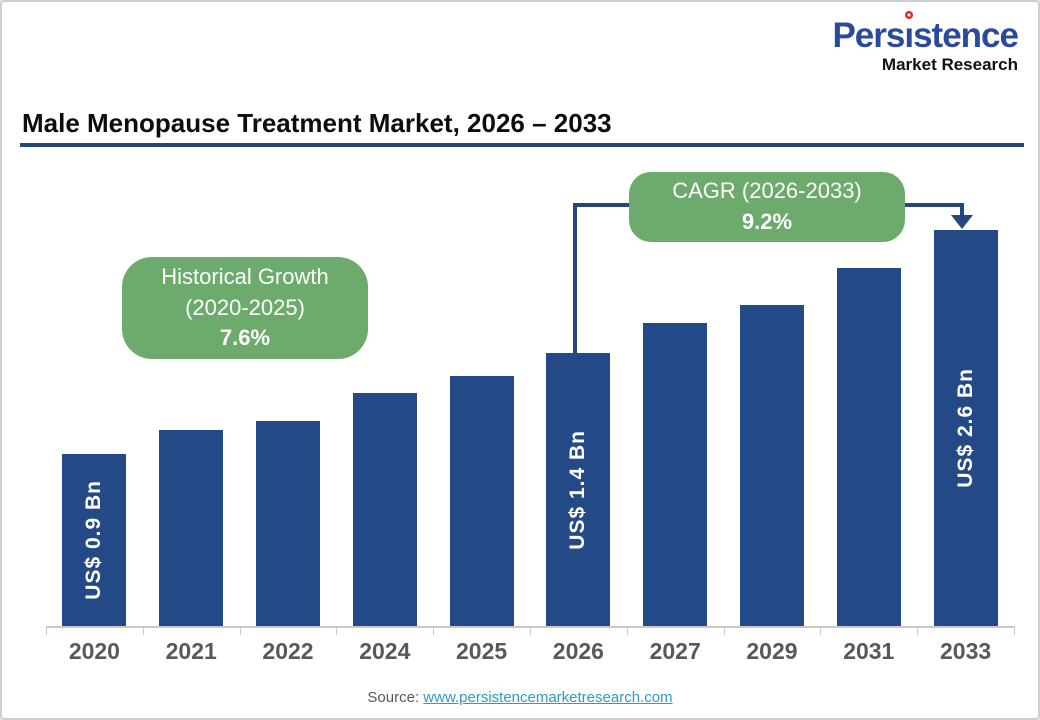 The height and width of the screenshot is (720, 1040). What do you see at coordinates (548, 697) in the screenshot?
I see `source-link: www.persistencemarketresearch.com` at bounding box center [548, 697].